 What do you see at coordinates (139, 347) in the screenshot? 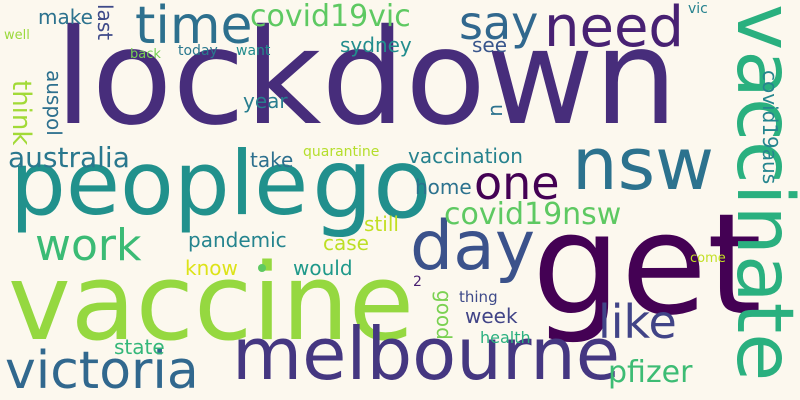
I see `word-state: state` at bounding box center [139, 347].